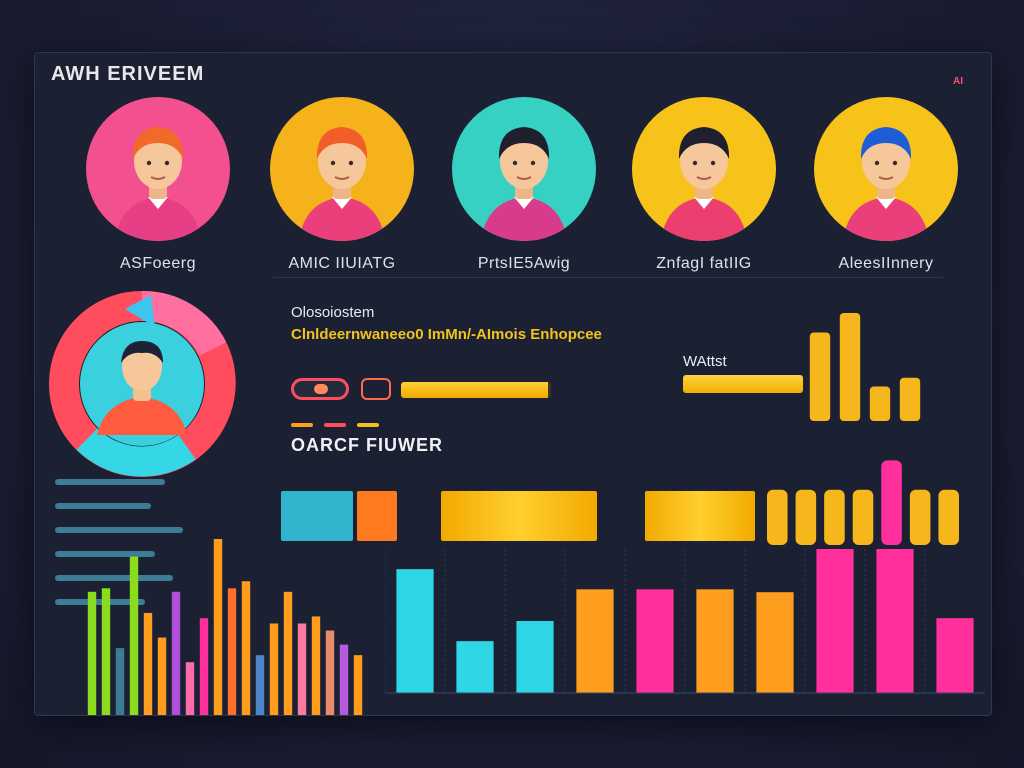 The width and height of the screenshot is (1024, 768). Describe the element at coordinates (880, 403) in the screenshot. I see `bar-c` at that location.